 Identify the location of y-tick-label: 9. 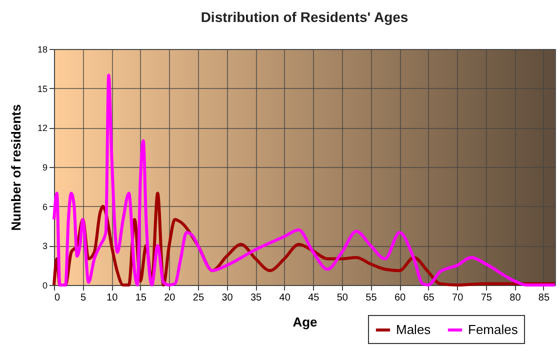
(45, 167).